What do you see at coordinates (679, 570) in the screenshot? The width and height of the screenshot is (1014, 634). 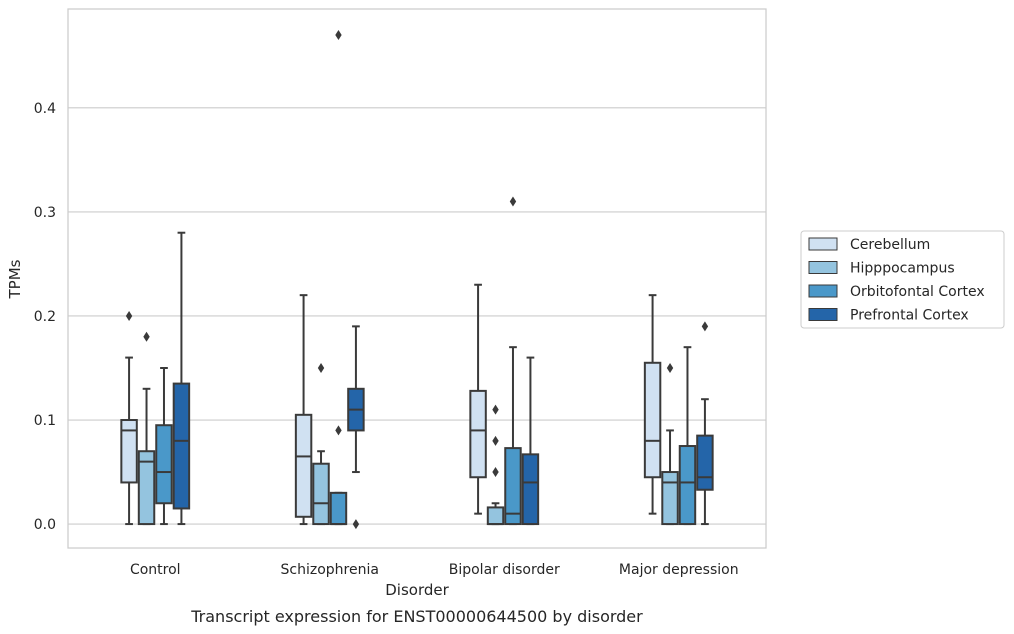 I see `x-tick-label: Major depression` at bounding box center [679, 570].